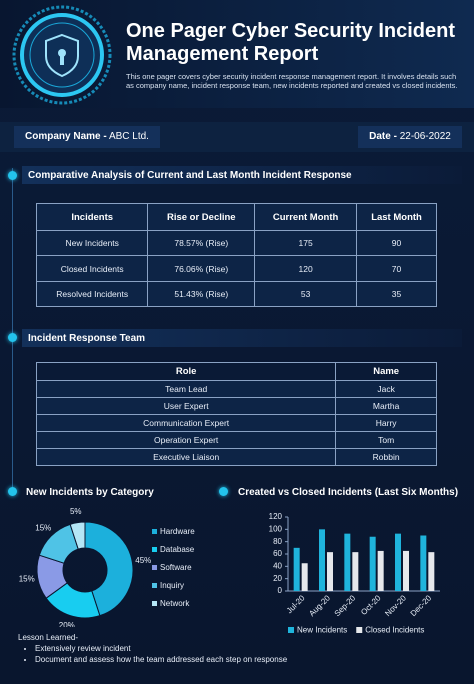 Image resolution: width=474 pixels, height=684 pixels. Describe the element at coordinates (92, 217) in the screenshot. I see `header-cell: Incidents` at that location.